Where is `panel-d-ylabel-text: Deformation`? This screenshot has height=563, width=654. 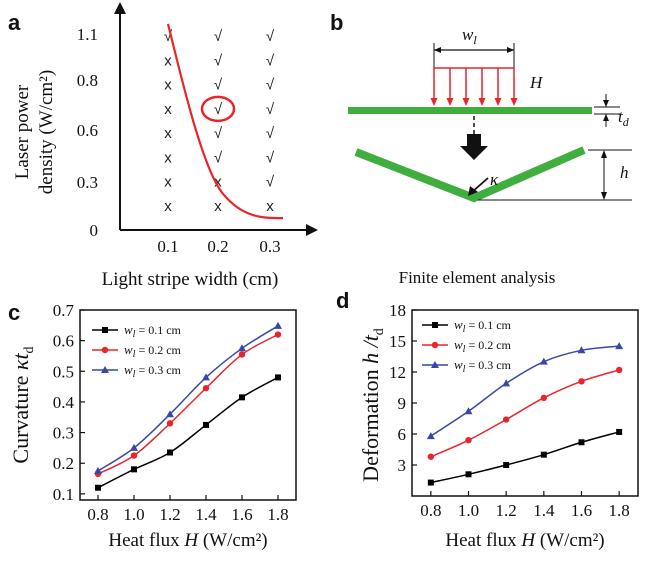 panel-d-ylabel-text: Deformation is located at coordinates (370, 423).